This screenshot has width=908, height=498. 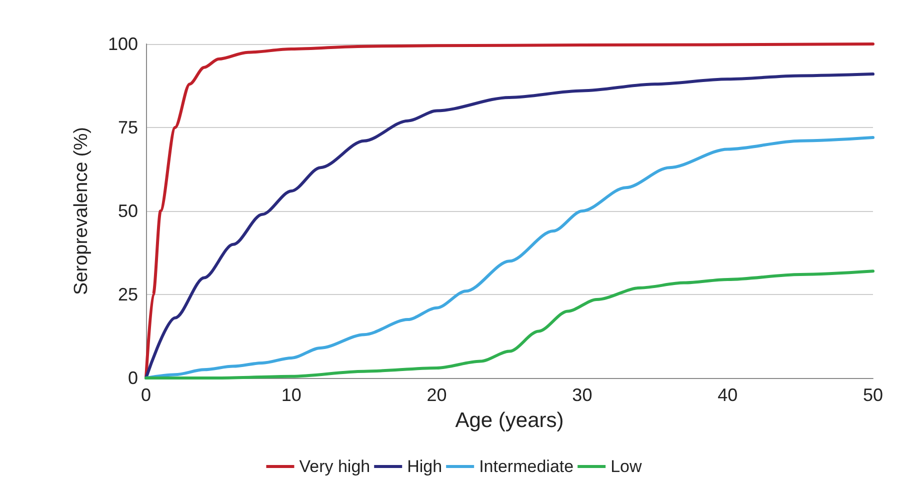 I want to click on x-tick-label: 50, so click(x=873, y=395).